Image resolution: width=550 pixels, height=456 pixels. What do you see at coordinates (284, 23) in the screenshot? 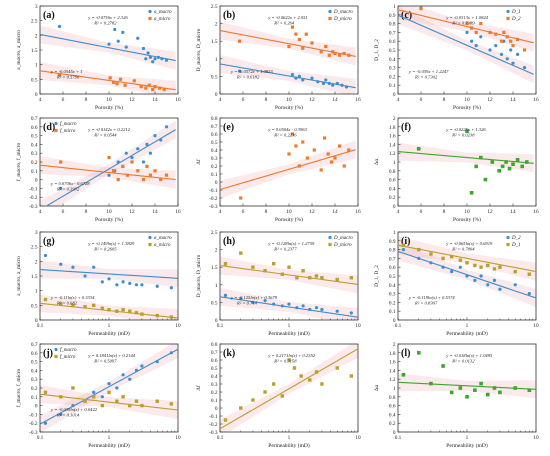
I see `fit-r2: R² = 0.264` at bounding box center [284, 23].